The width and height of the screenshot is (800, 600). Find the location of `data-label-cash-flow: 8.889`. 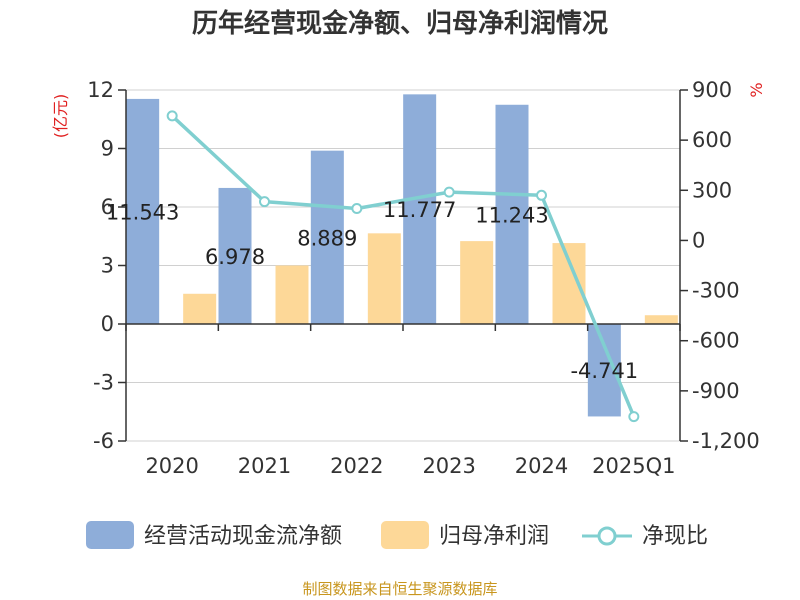

data-label-cash-flow: 8.889 is located at coordinates (327, 238).